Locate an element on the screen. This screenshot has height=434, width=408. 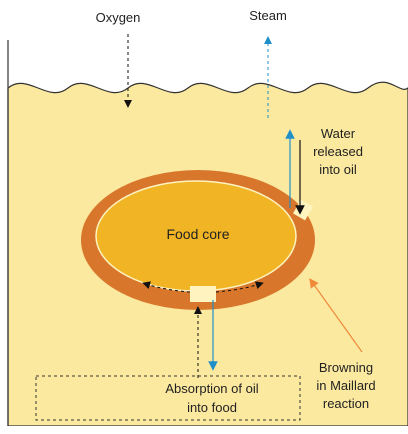
label: Steam is located at coordinates (268, 15).